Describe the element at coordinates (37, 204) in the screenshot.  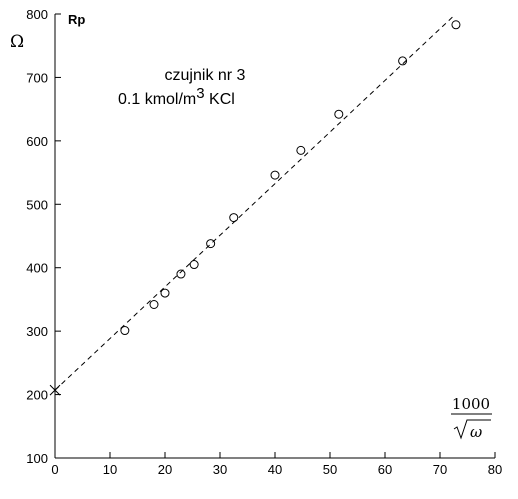
I see `y-tick-label: 500` at that location.